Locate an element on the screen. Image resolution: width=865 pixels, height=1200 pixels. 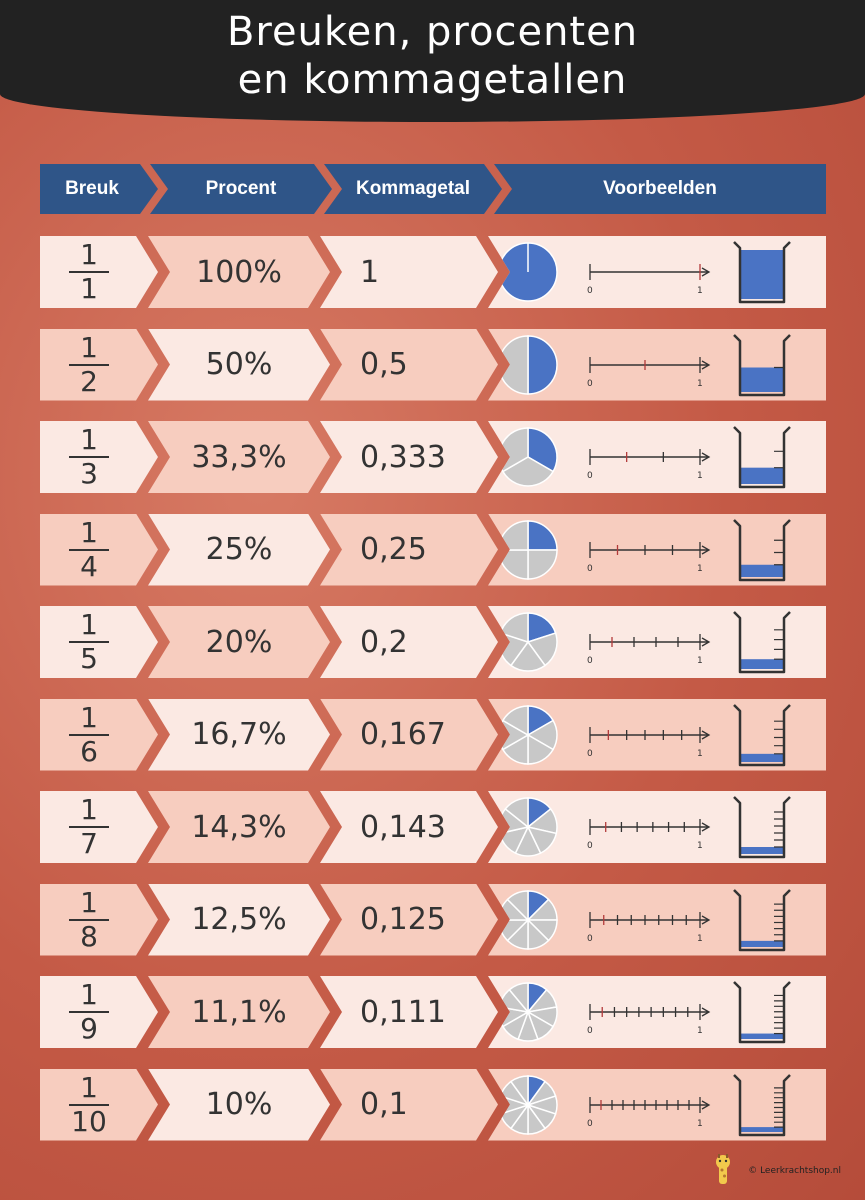
column-header-voorbeelden: Voorbeelden is located at coordinates (660, 189).